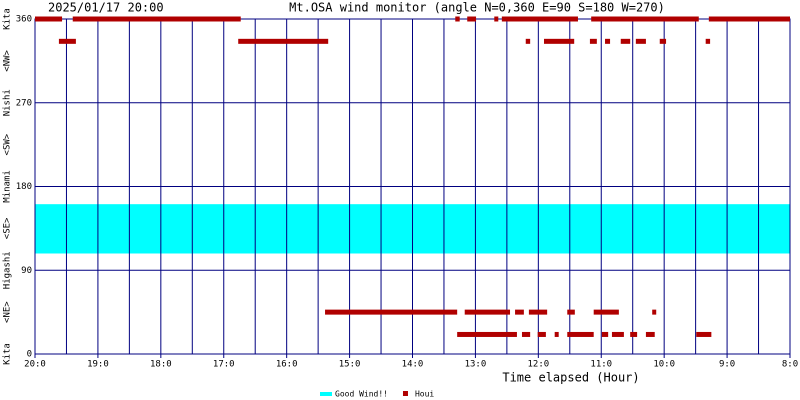 Image resolution: width=800 pixels, height=400 pixels. I want to click on y-tick-label: 180, so click(24, 187).